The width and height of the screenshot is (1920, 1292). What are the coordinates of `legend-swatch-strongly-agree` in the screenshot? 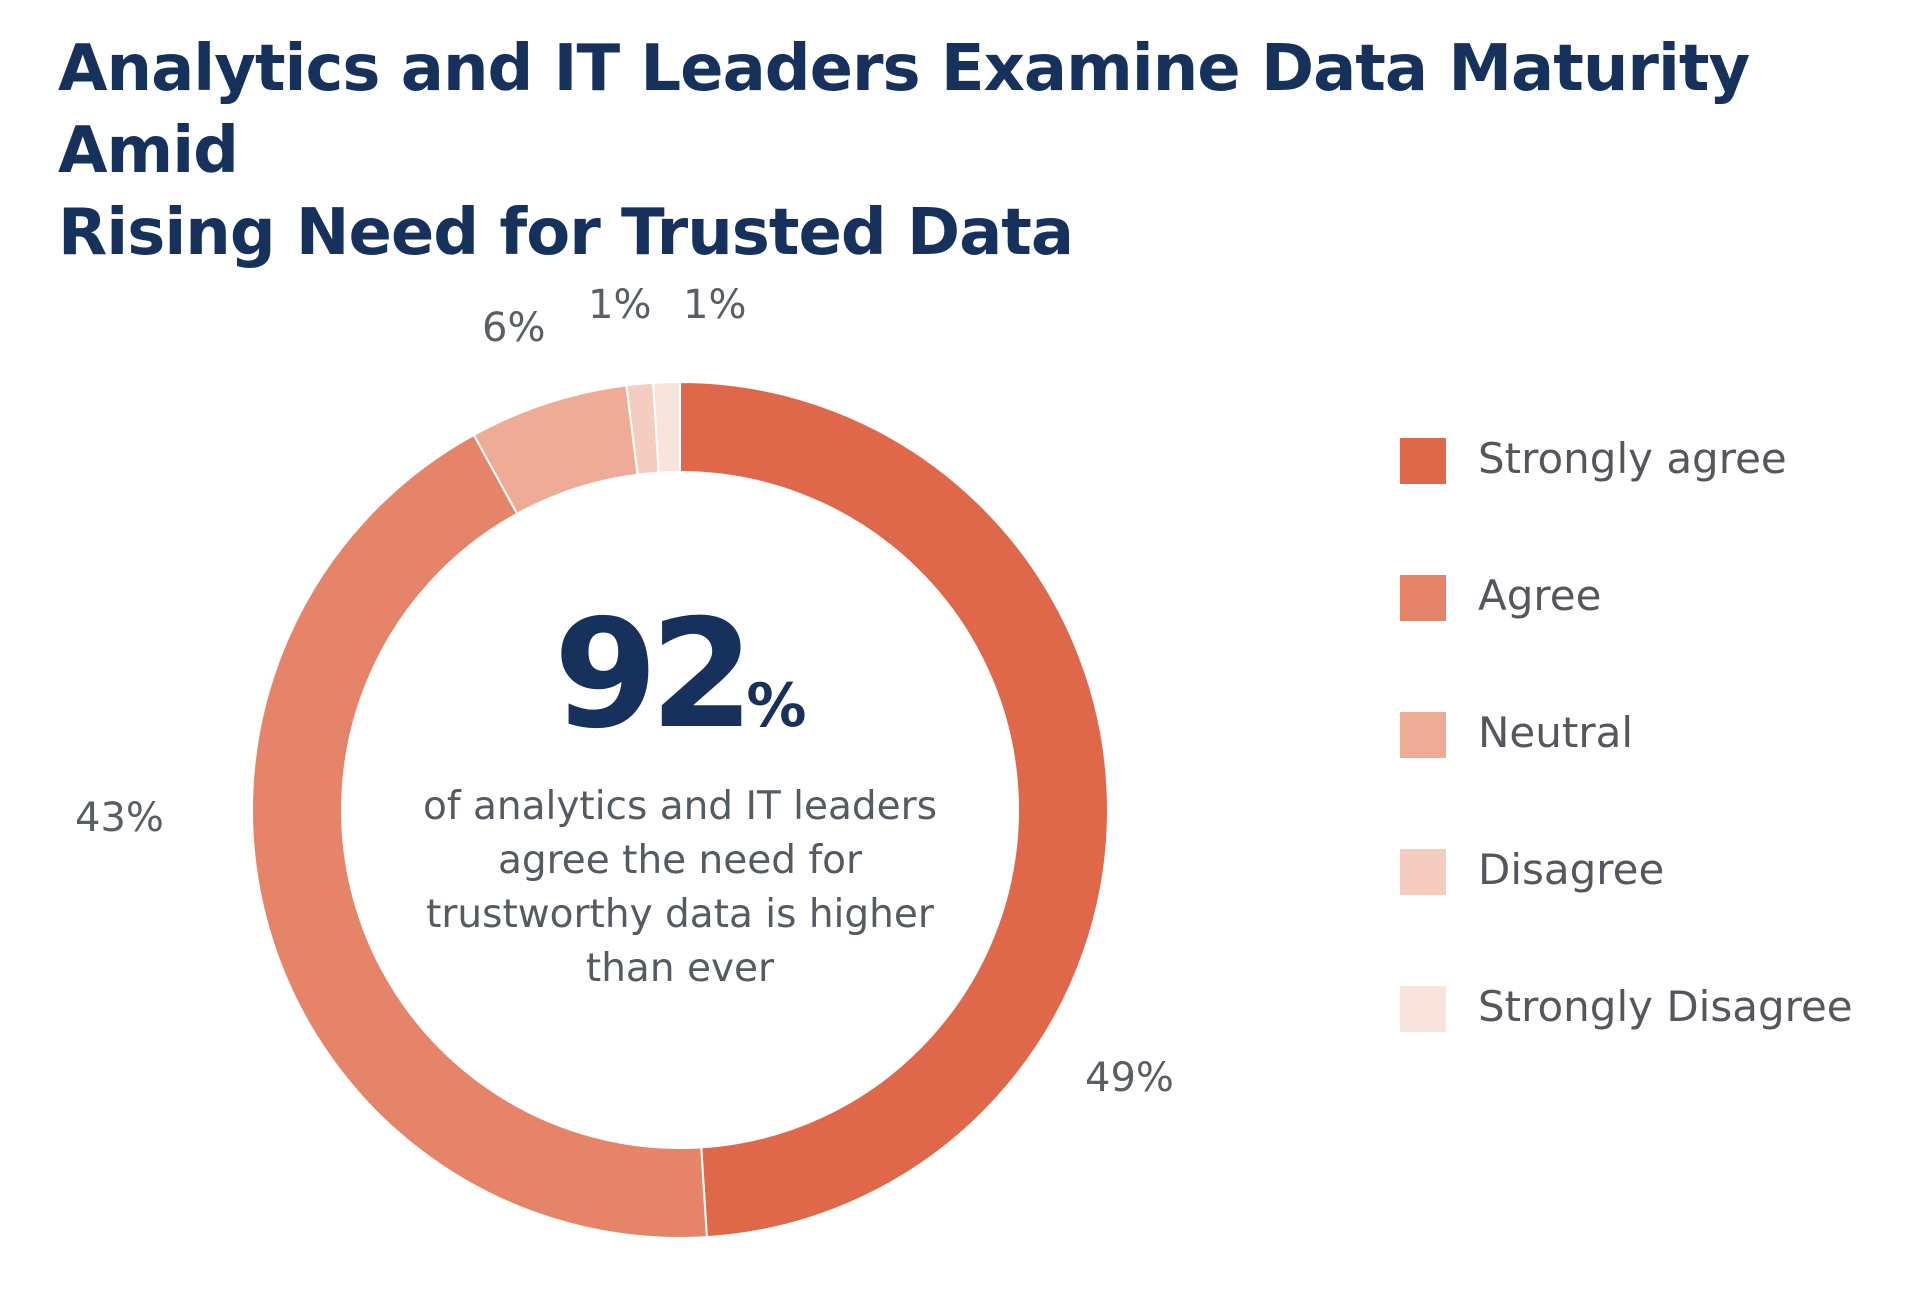 It's located at (1423, 461).